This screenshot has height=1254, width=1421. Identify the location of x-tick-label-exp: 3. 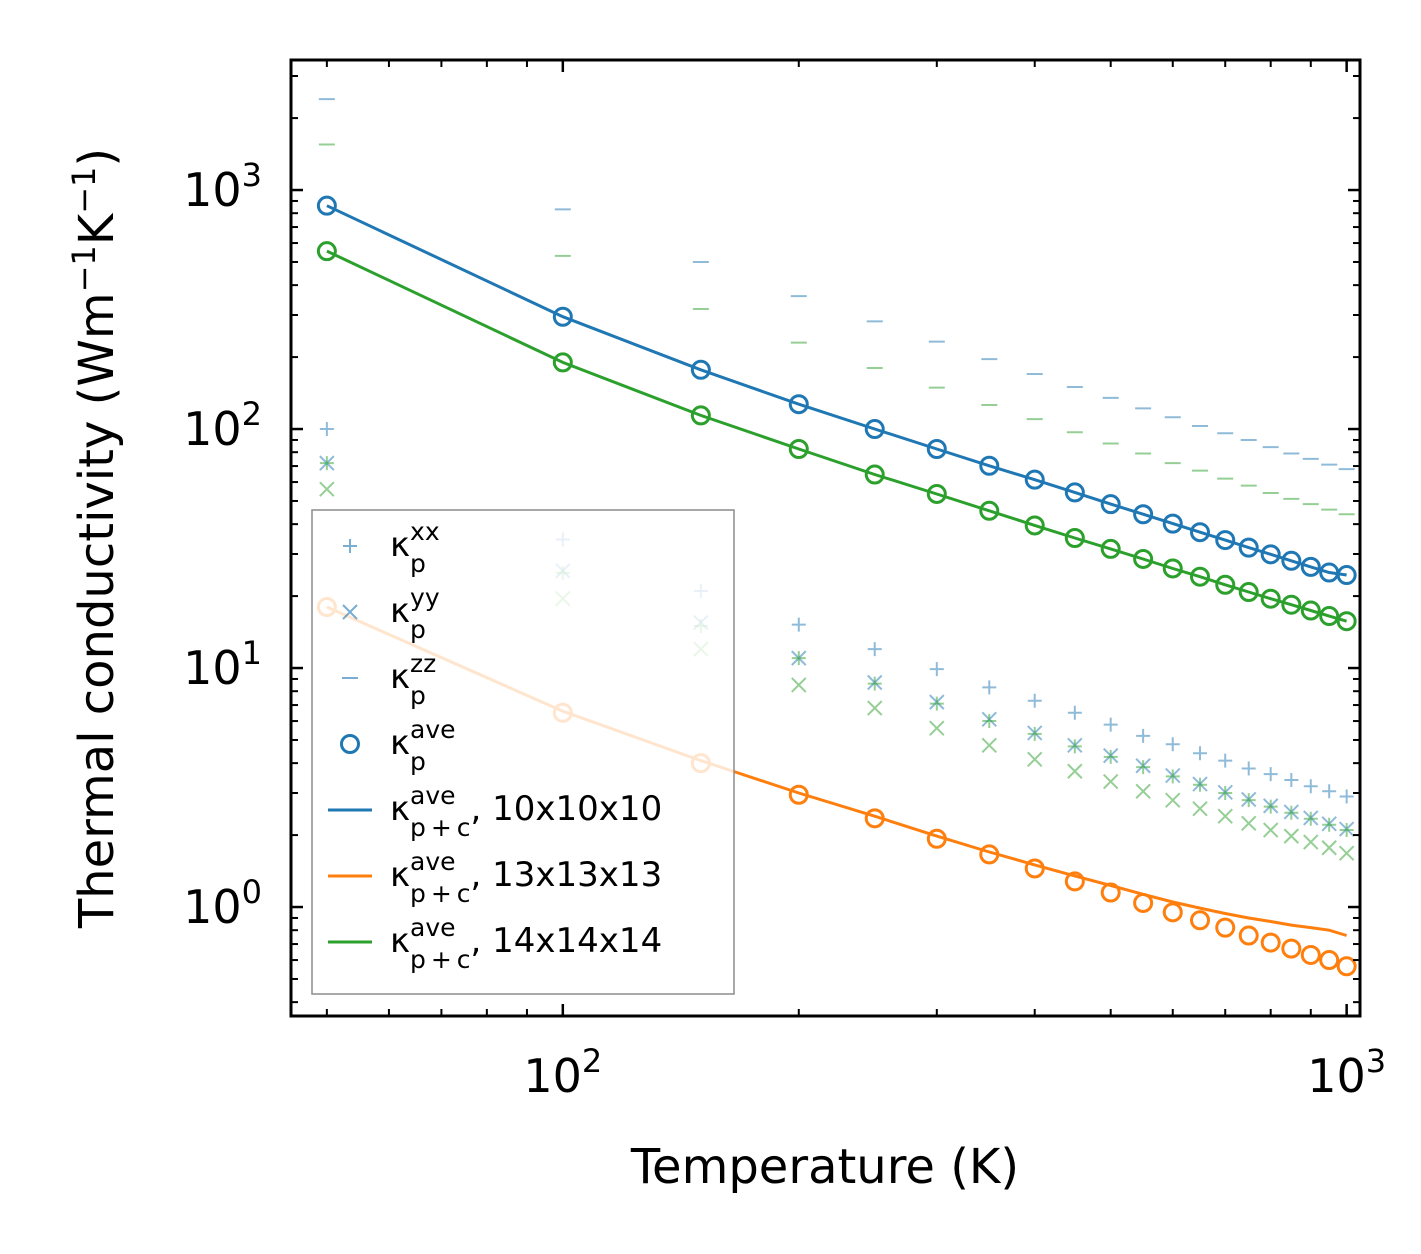
(1376, 1061).